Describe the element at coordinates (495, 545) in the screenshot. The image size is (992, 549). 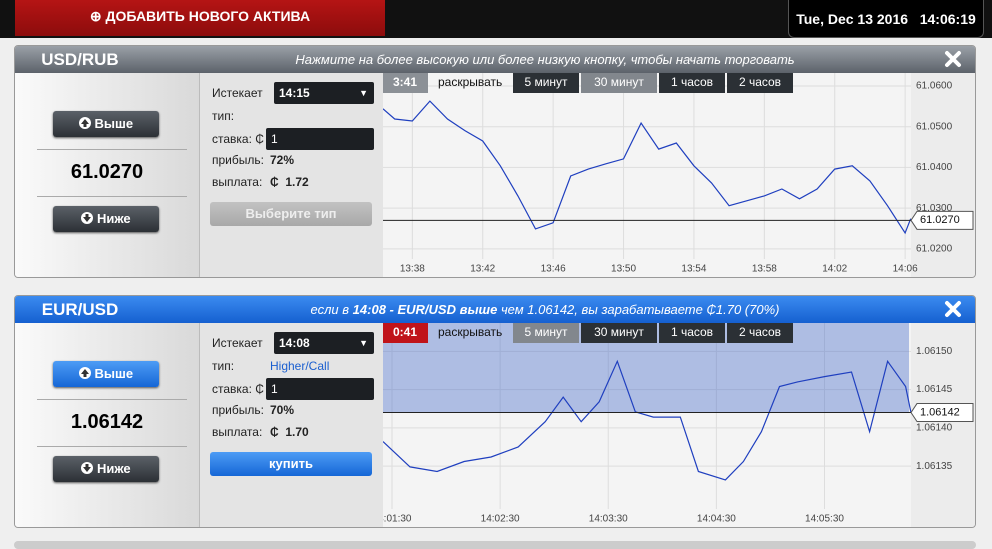
I see `next-panel-edge` at that location.